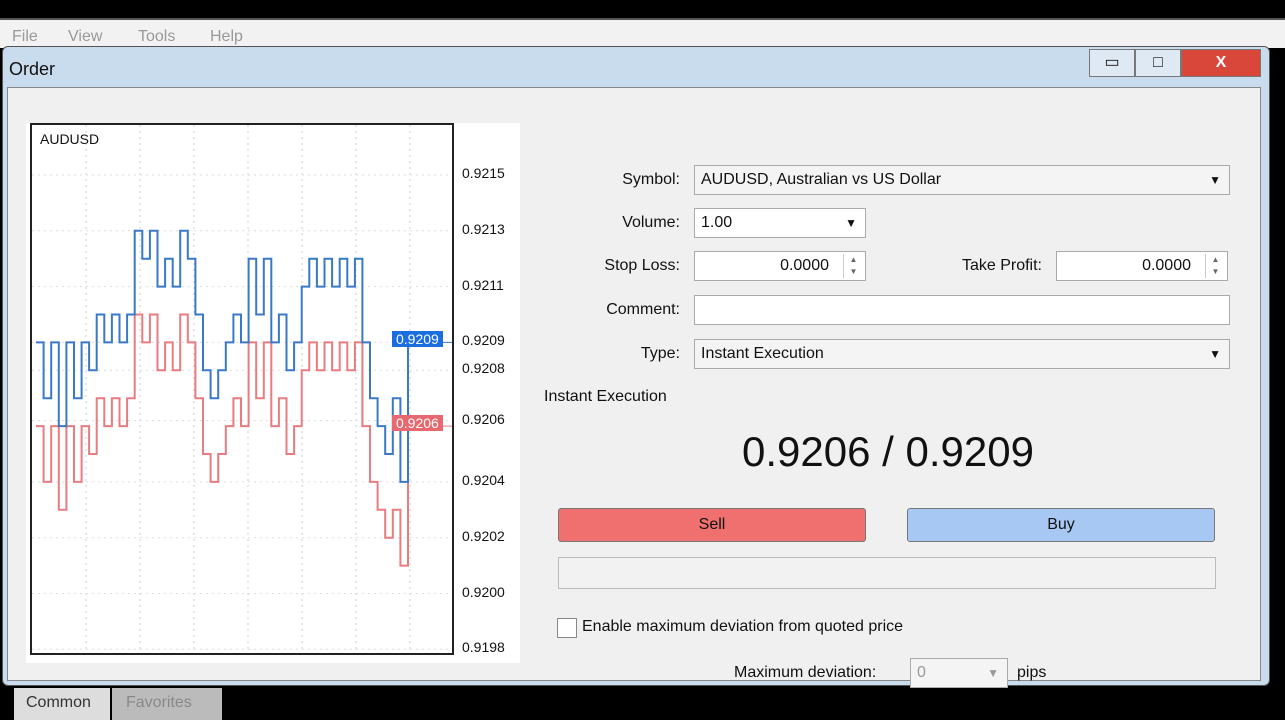 The width and height of the screenshot is (1285, 720). I want to click on tab-common: Common, so click(62, 704).